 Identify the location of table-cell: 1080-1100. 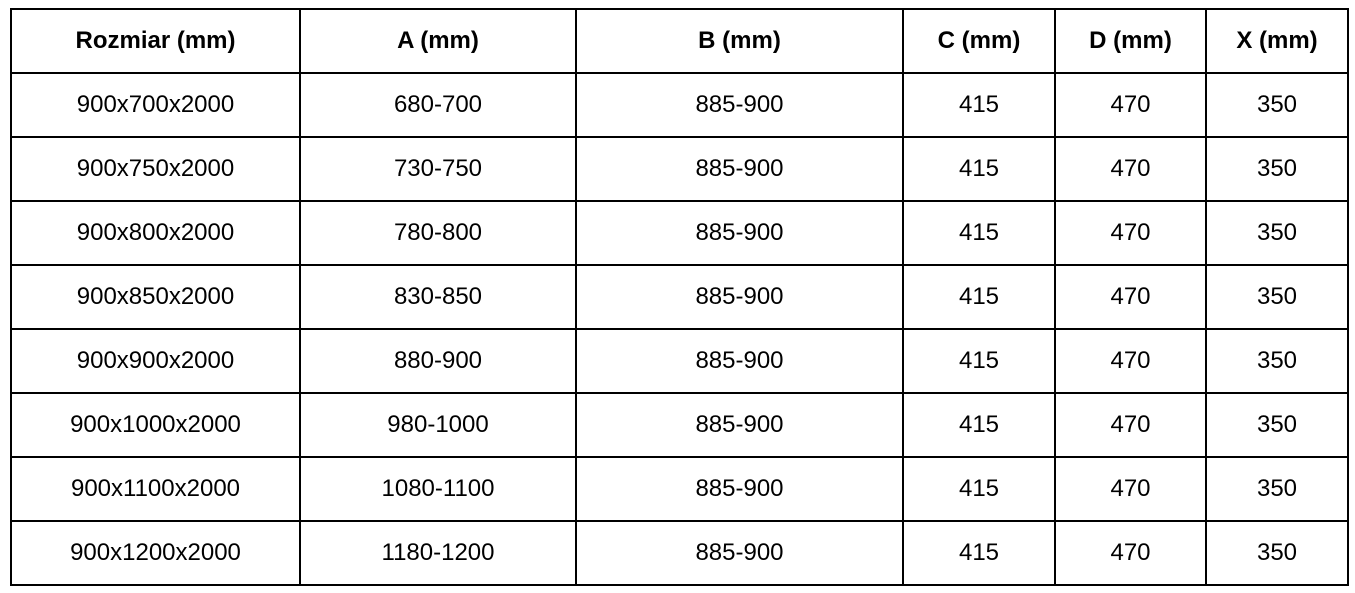
(438, 489).